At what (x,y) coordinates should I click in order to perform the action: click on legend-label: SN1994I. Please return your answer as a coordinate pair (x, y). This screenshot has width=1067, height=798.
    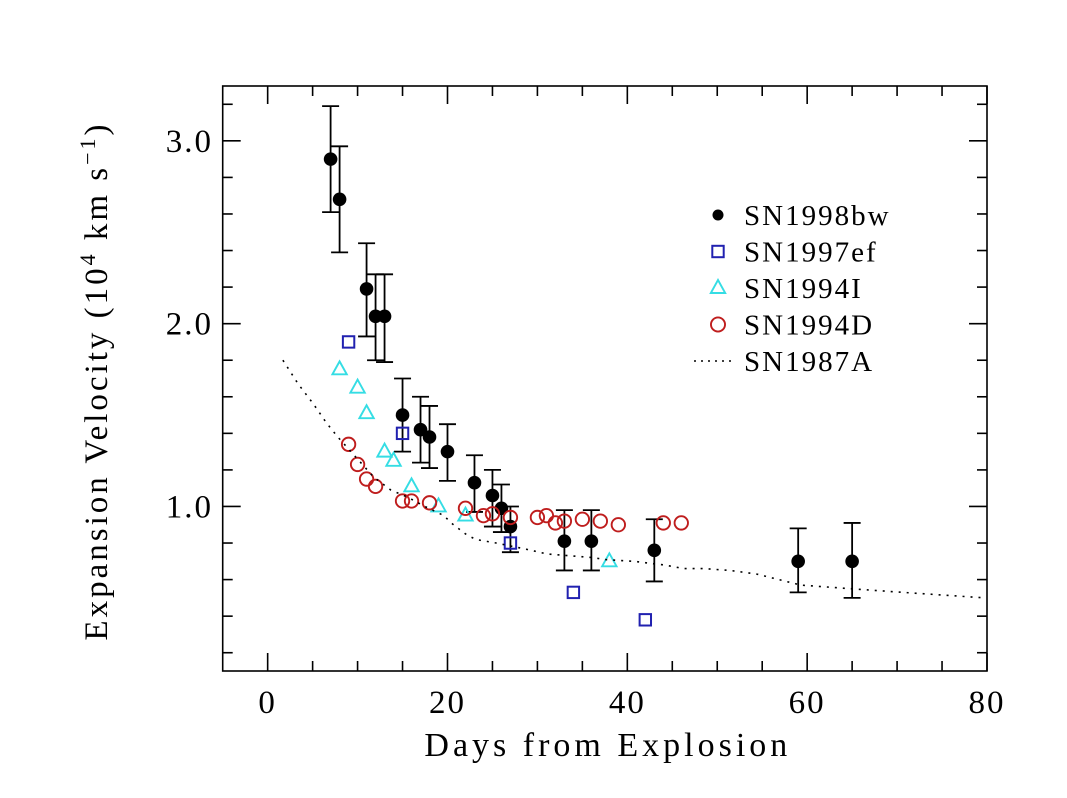
    Looking at the image, I should click on (803, 289).